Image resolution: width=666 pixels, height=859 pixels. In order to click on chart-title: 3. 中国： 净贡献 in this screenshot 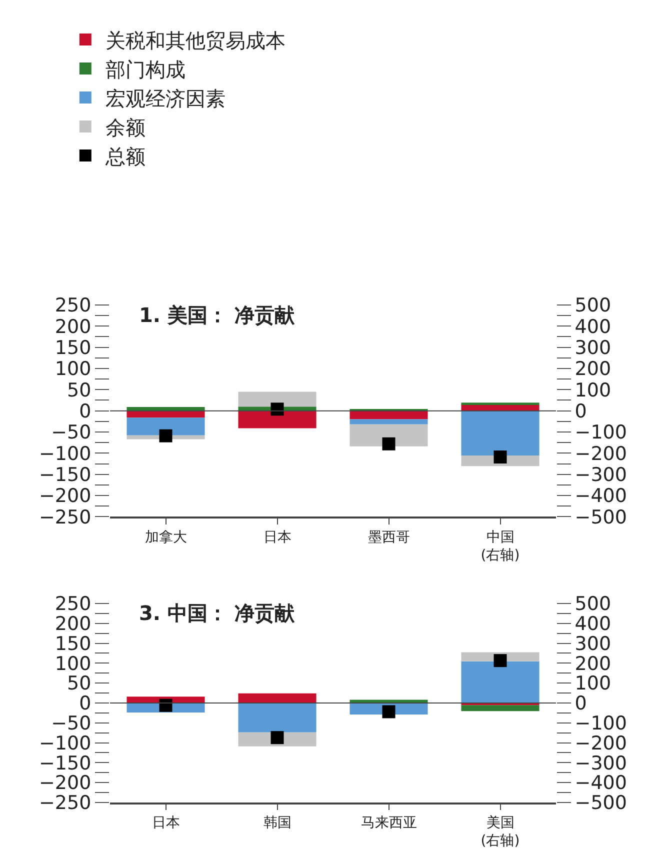, I will do `click(217, 613)`.